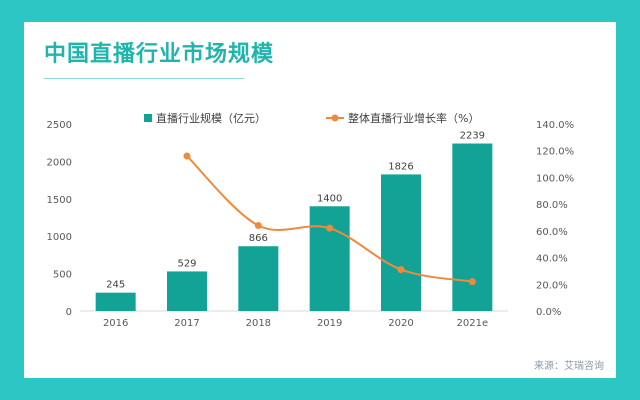 The height and width of the screenshot is (400, 640). What do you see at coordinates (555, 125) in the screenshot?
I see `right-tick-label: 140.0%` at bounding box center [555, 125].